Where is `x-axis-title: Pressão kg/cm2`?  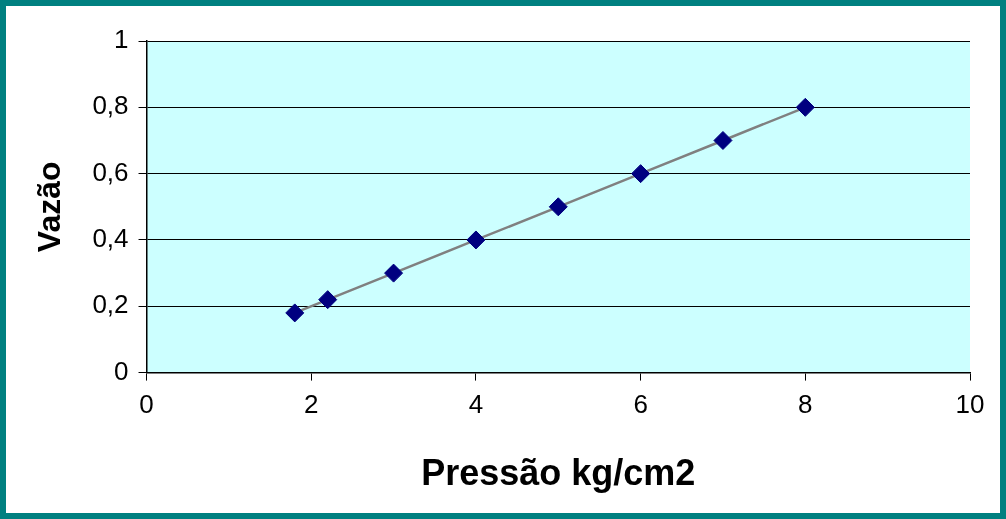 x-axis-title: Pressão kg/cm2 is located at coordinates (558, 473).